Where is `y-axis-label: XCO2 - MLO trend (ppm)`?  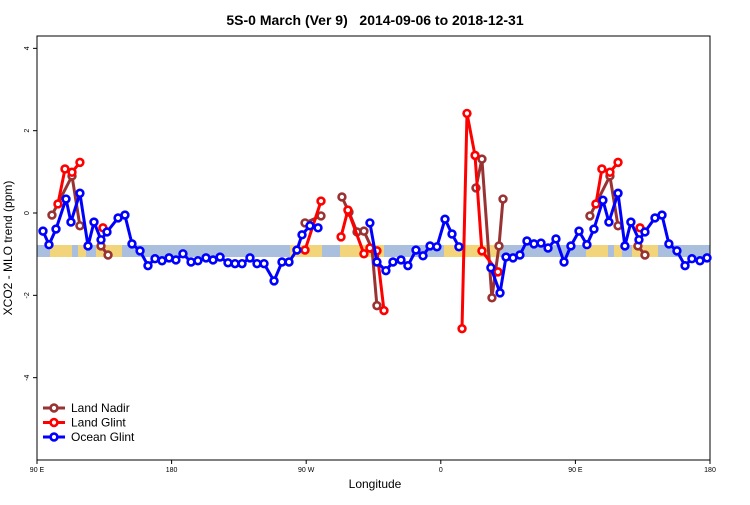
y-axis-label: XCO2 - MLO trend (ppm) is located at coordinates (8, 248).